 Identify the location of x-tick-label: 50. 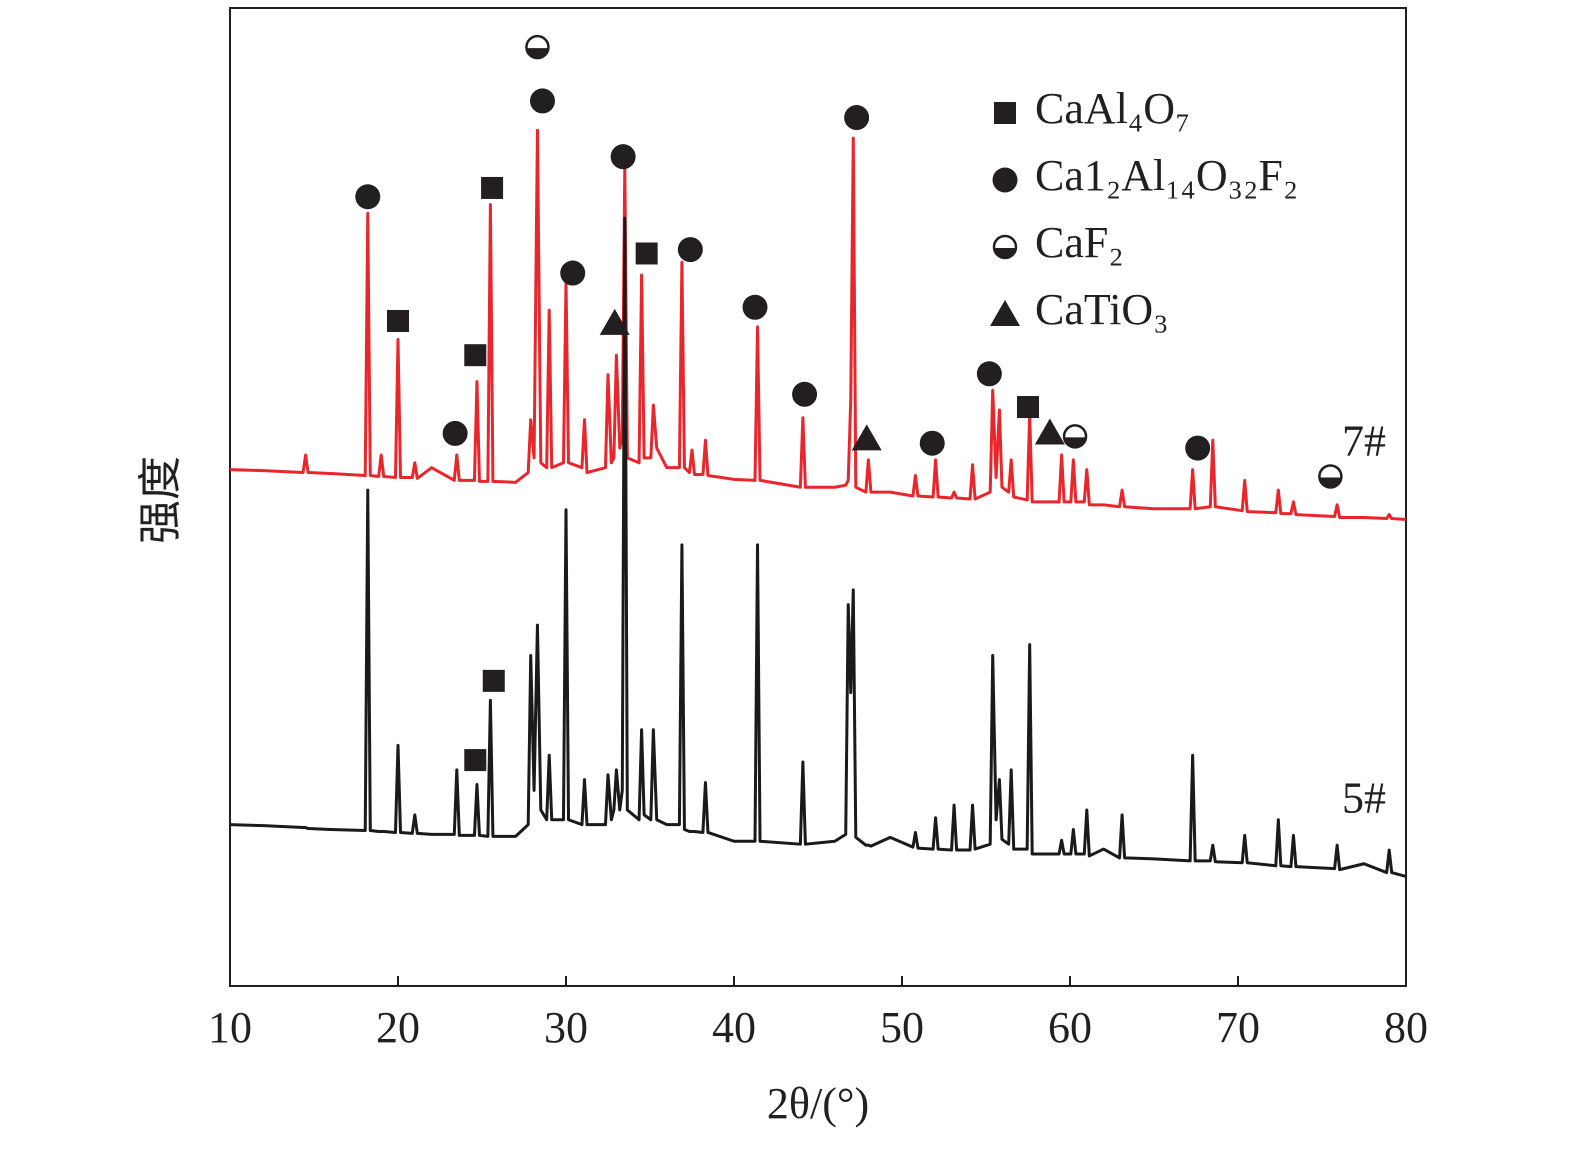
(902, 1027).